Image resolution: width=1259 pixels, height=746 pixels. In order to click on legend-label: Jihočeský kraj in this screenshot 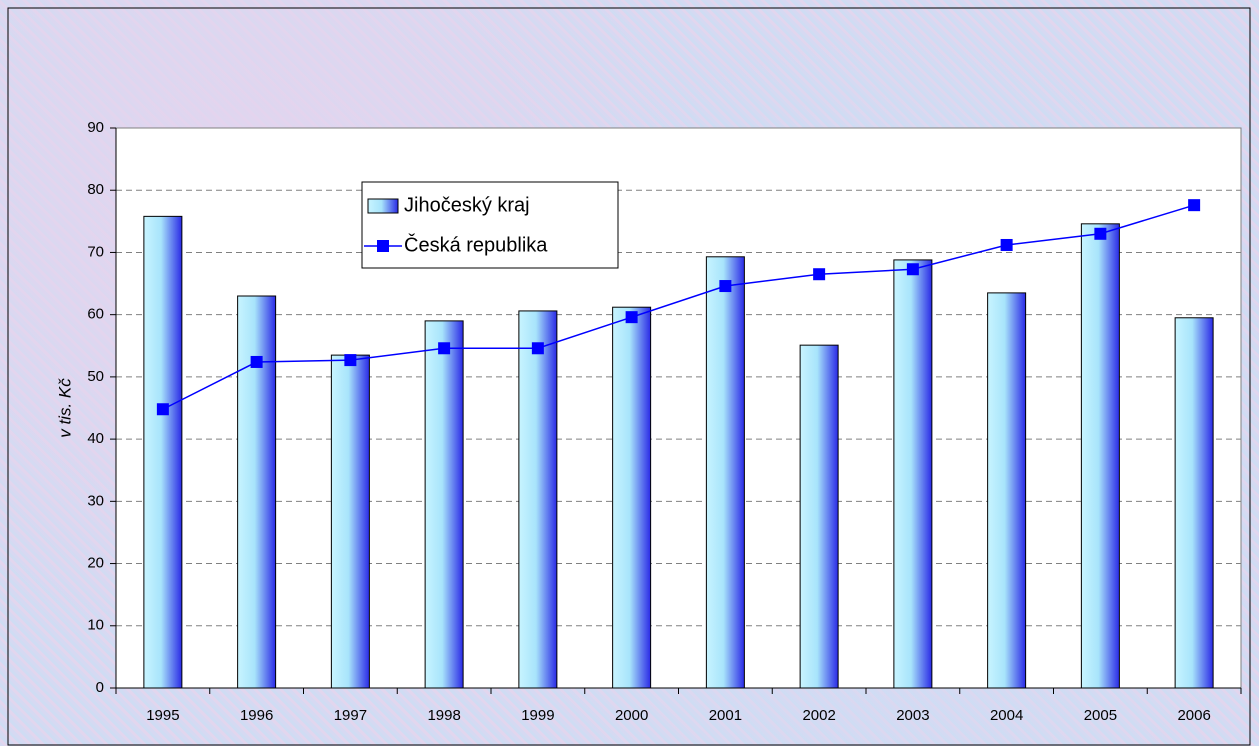, I will do `click(467, 205)`.